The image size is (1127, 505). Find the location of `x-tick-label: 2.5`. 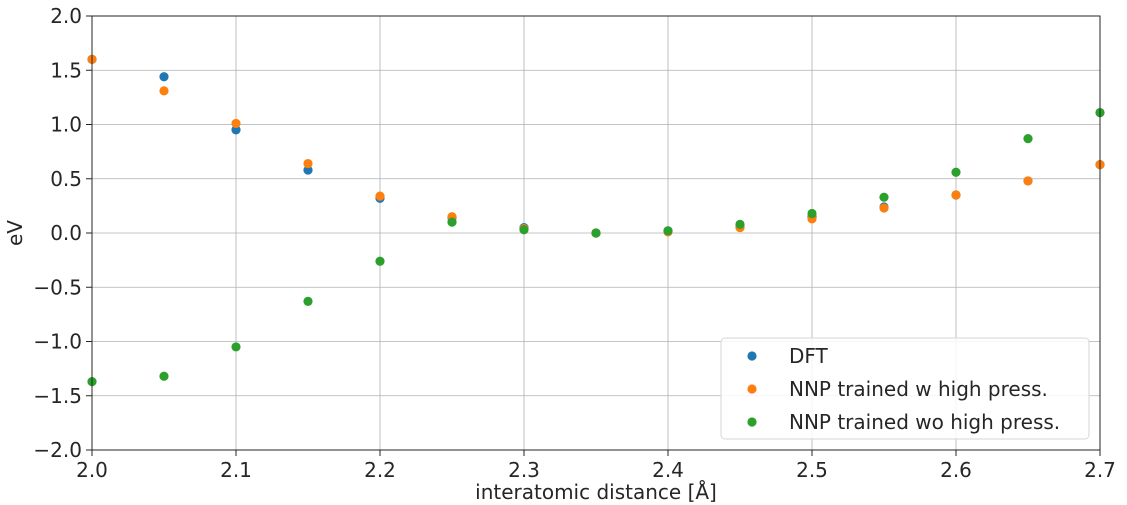

x-tick-label: 2.5 is located at coordinates (812, 470).